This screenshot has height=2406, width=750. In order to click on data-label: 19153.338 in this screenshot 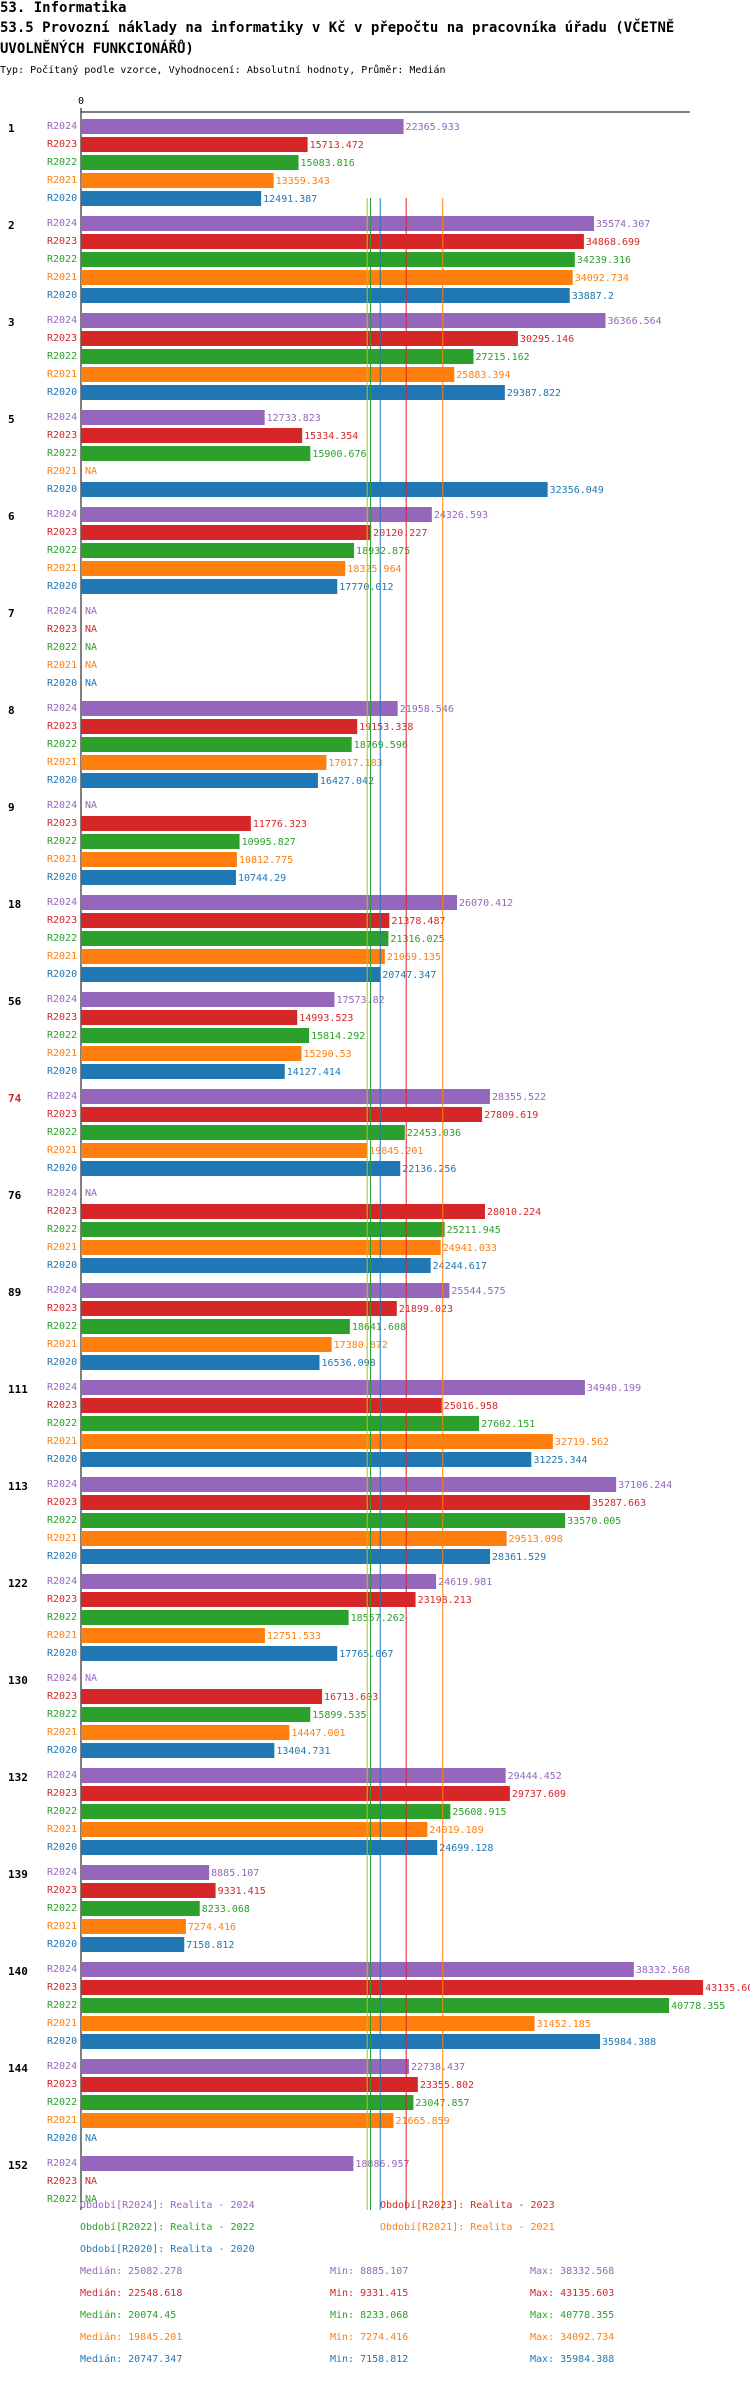, I will do `click(386, 727)`.